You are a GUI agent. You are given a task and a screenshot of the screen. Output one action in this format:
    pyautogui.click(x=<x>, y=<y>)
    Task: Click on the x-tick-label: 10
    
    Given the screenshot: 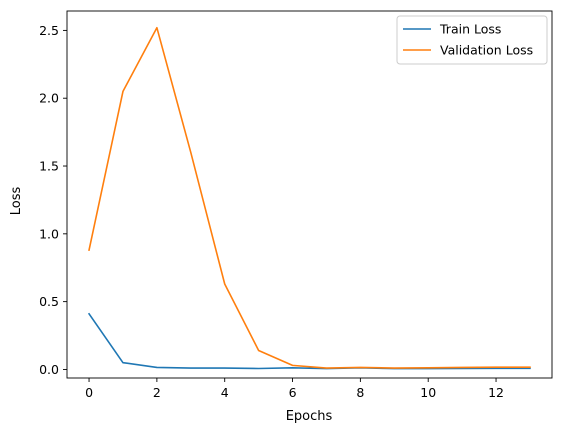 What is the action you would take?
    pyautogui.click(x=428, y=392)
    